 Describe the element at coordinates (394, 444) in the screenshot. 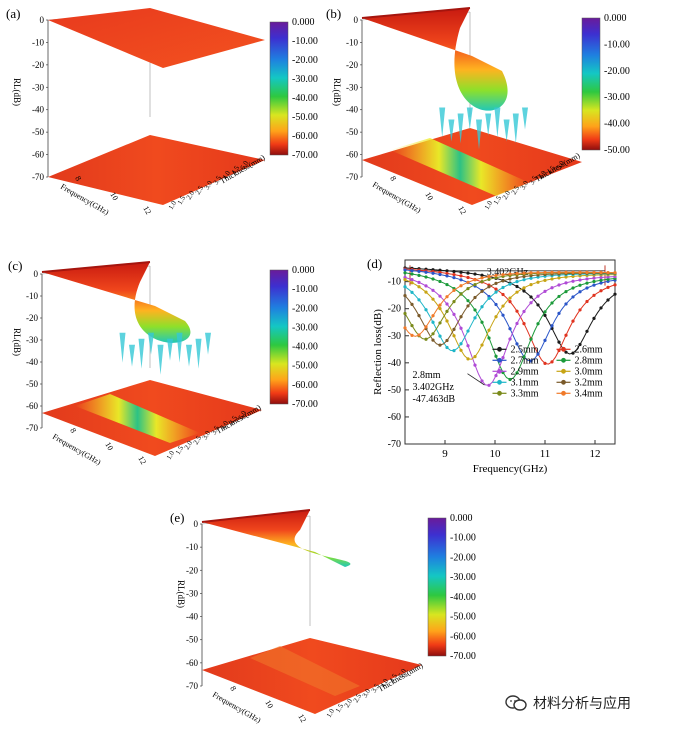

I see `y-tick-label: -70` at that location.